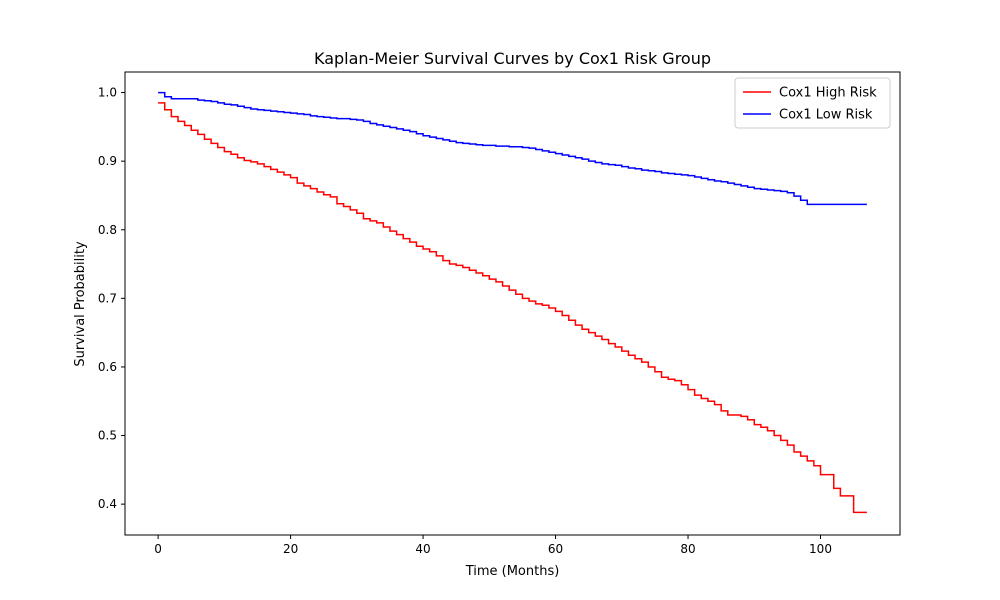 This screenshot has height=600, width=1000. Describe the element at coordinates (107, 367) in the screenshot. I see `y-tick-label: 0.6` at that location.